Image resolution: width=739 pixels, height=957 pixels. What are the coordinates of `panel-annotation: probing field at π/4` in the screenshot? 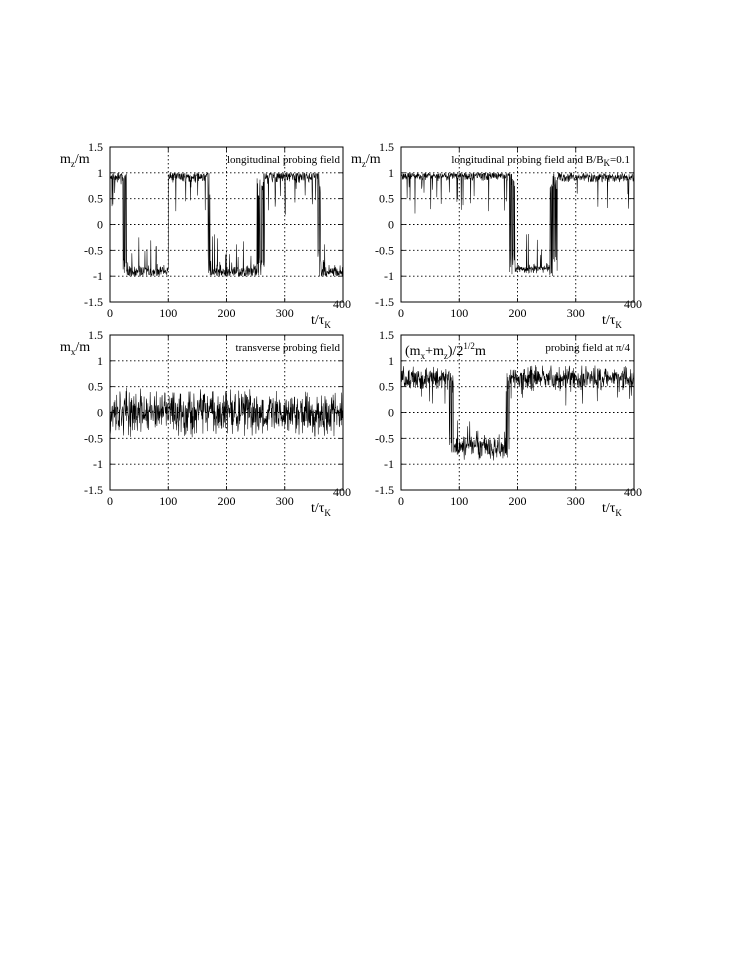 It's located at (587, 348).